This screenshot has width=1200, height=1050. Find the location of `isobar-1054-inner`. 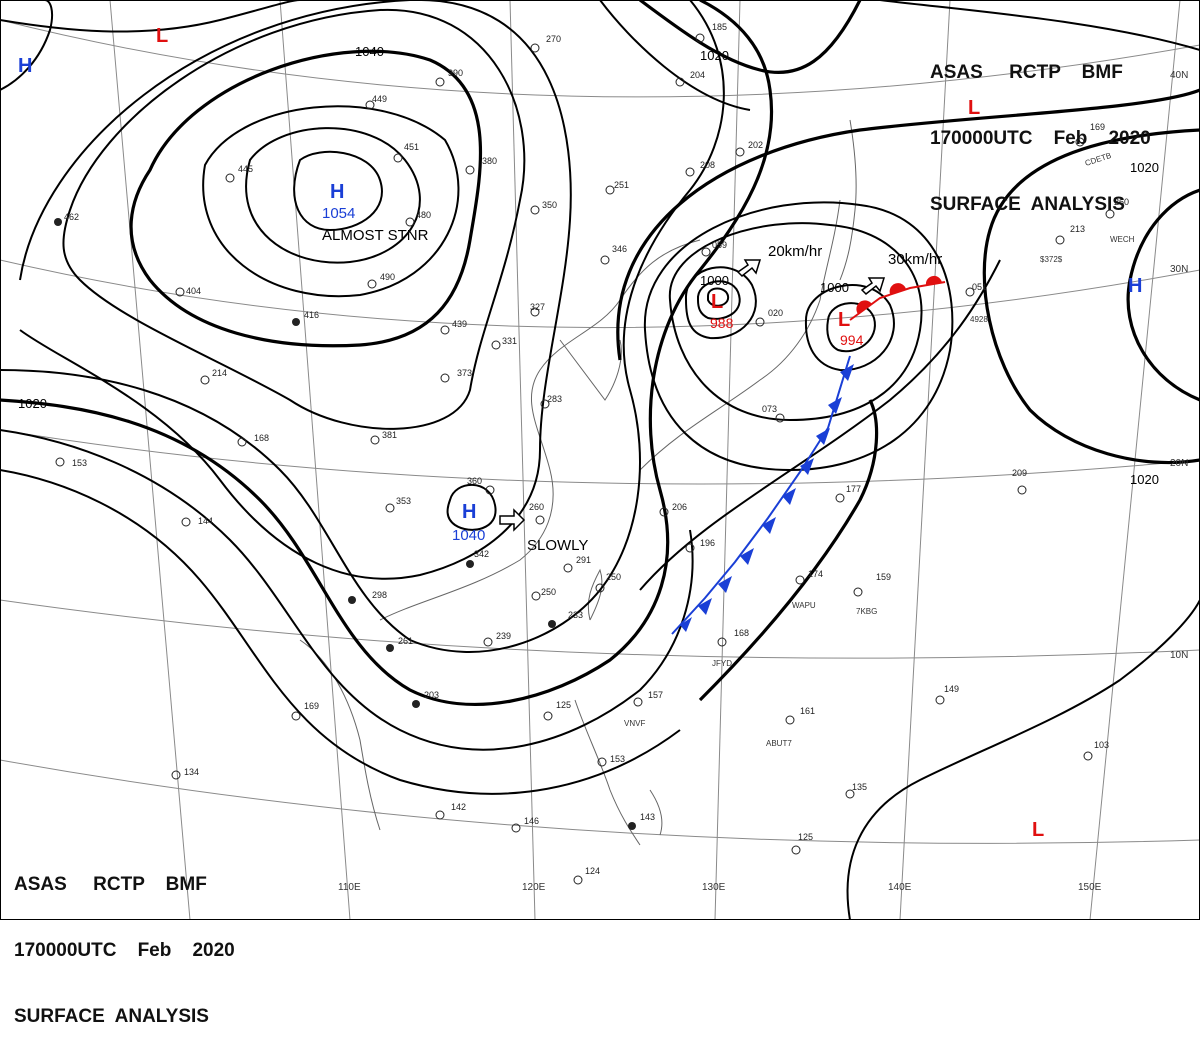

isobar-1054-inner is located at coordinates (338, 191).